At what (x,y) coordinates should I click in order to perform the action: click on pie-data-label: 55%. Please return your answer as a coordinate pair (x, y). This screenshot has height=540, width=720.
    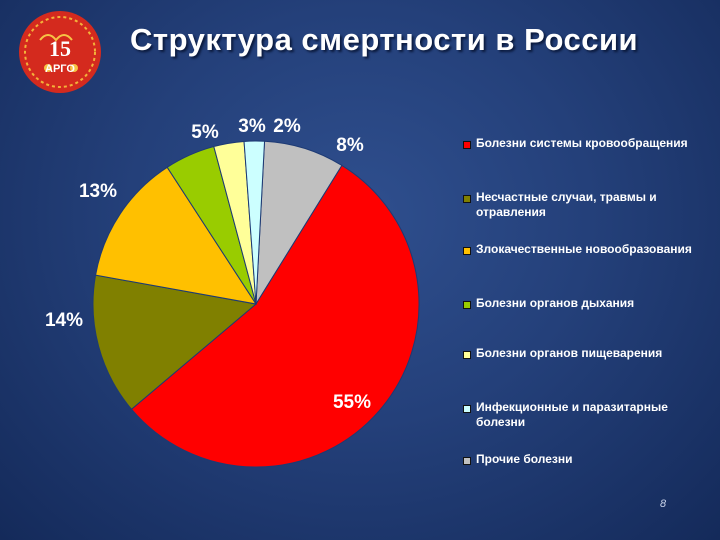
    Looking at the image, I should click on (352, 402).